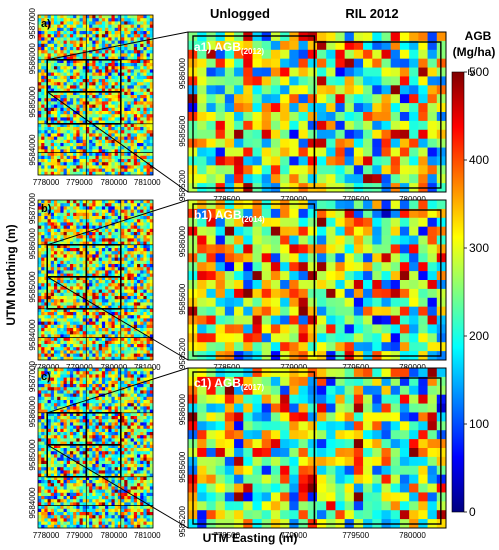 This screenshot has height=550, width=499. I want to click on overview-heatmap, so click(96, 280).